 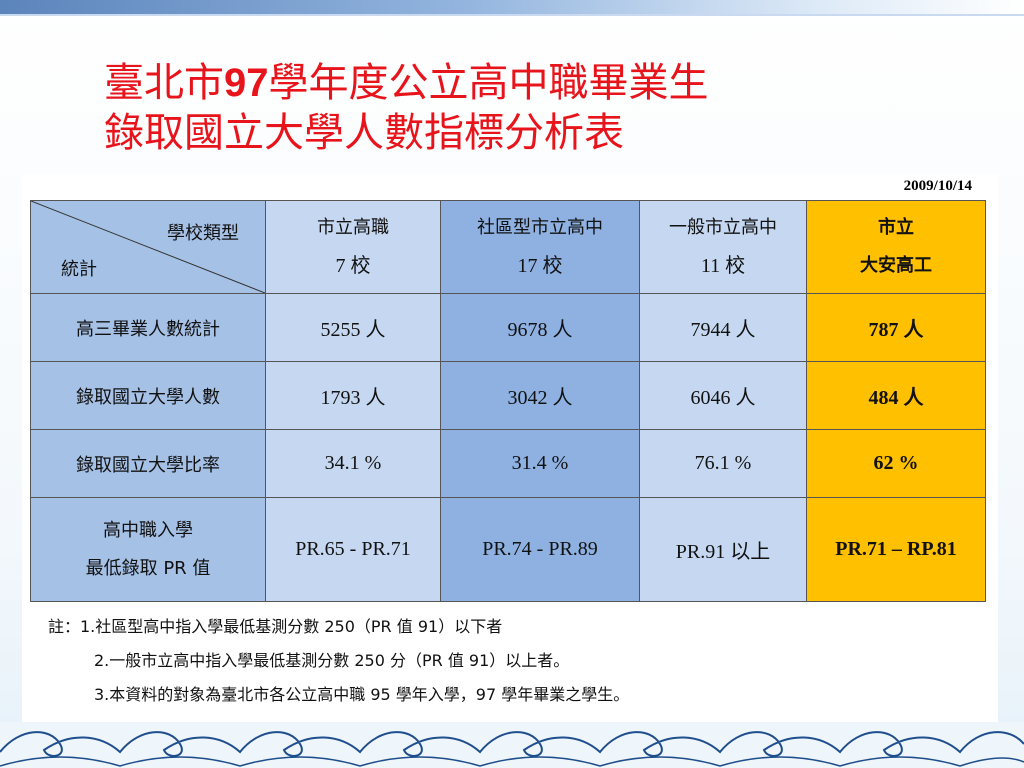 What do you see at coordinates (353, 247) in the screenshot?
I see `column-header: 市立高職 7 校` at bounding box center [353, 247].